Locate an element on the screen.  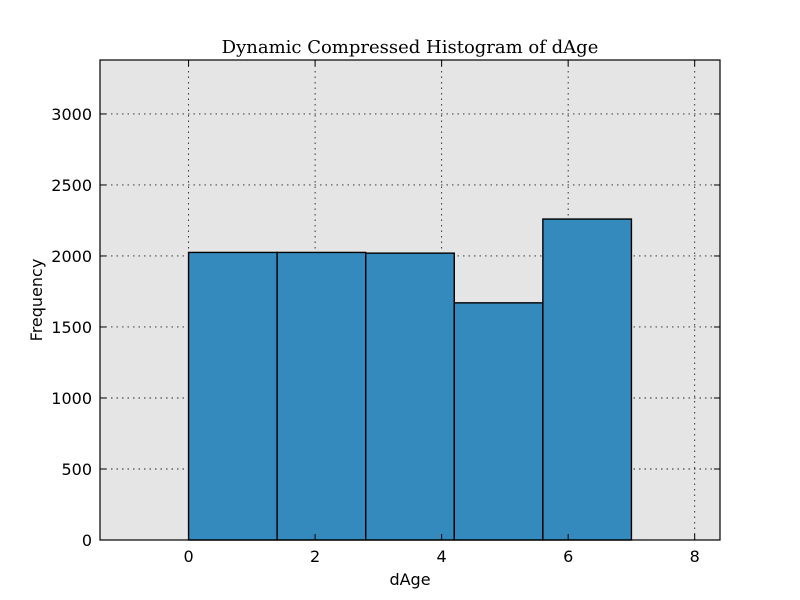
x-tick-label: 2 is located at coordinates (315, 556).